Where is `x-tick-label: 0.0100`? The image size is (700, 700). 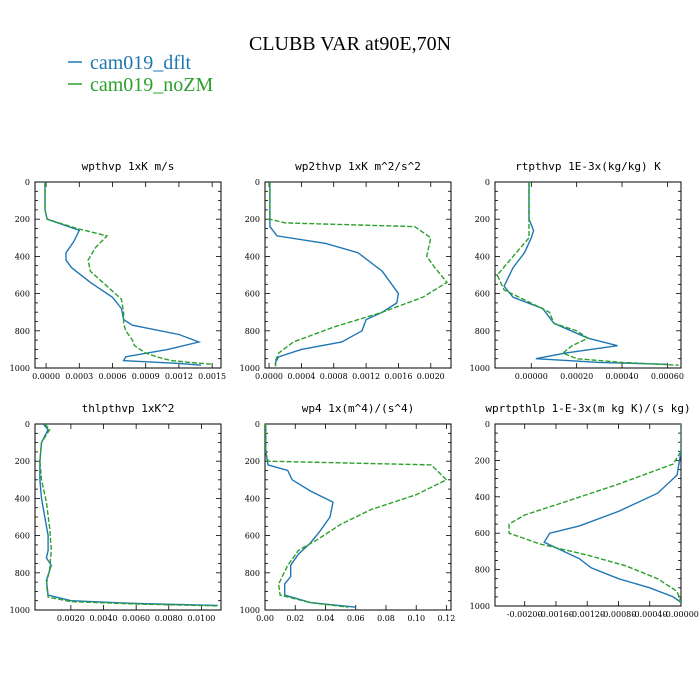
x-tick-label: 0.0100 is located at coordinates (201, 618).